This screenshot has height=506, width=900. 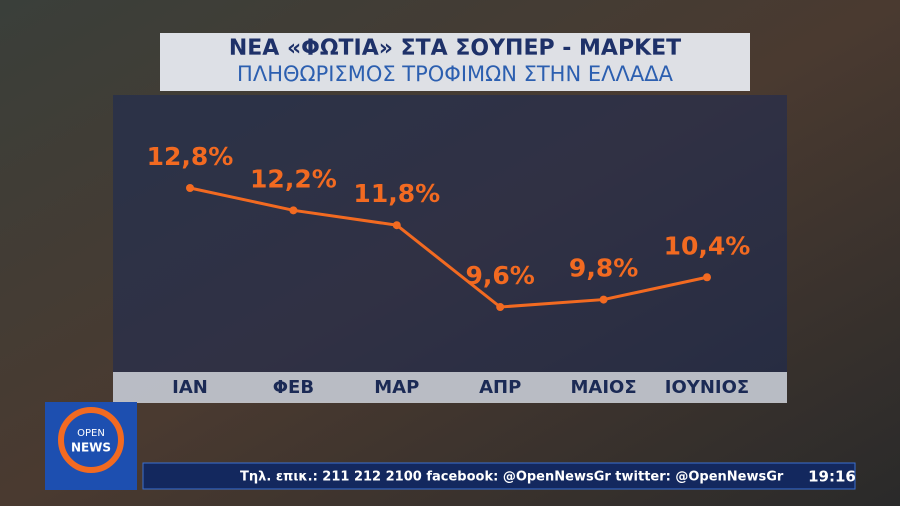 What do you see at coordinates (832, 477) in the screenshot?
I see `clock: 19:16` at bounding box center [832, 477].